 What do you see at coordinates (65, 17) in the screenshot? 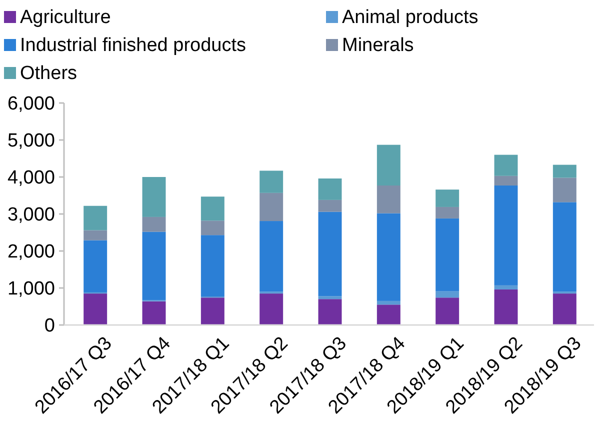
I see `legend-label: Agriculture` at bounding box center [65, 17].